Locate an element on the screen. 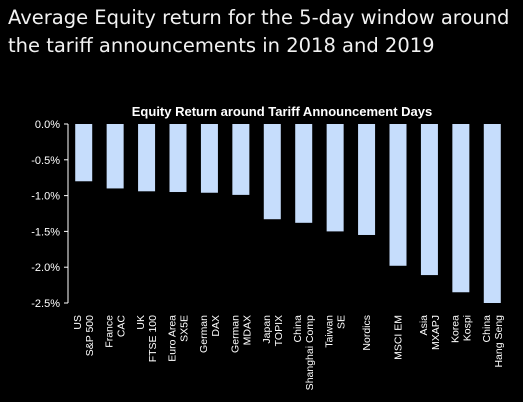  category-label-line: S&P 500 is located at coordinates (90, 335).